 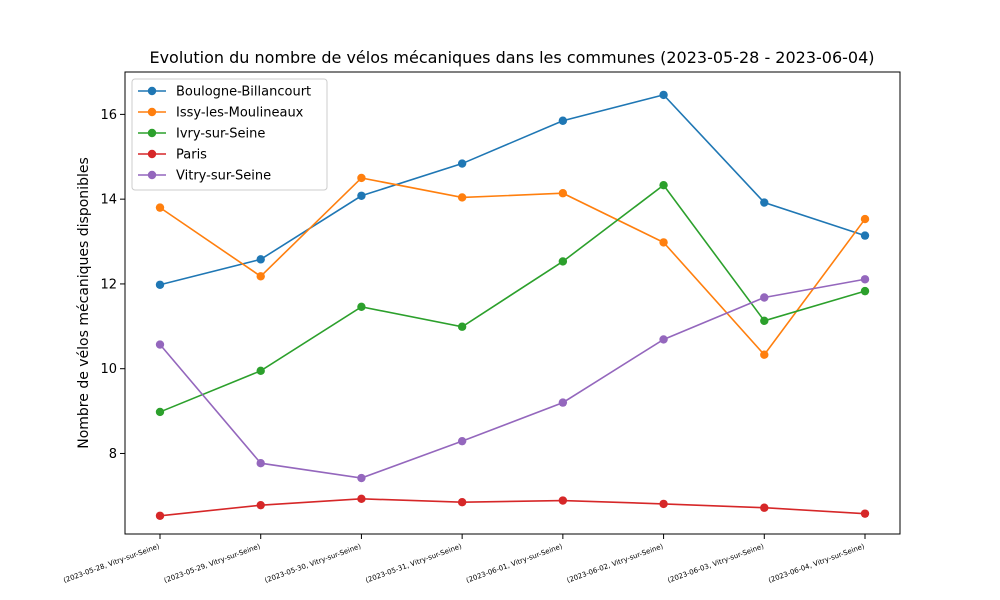 I want to click on legend-label: Boulogne-Billancourt, so click(x=243, y=92).